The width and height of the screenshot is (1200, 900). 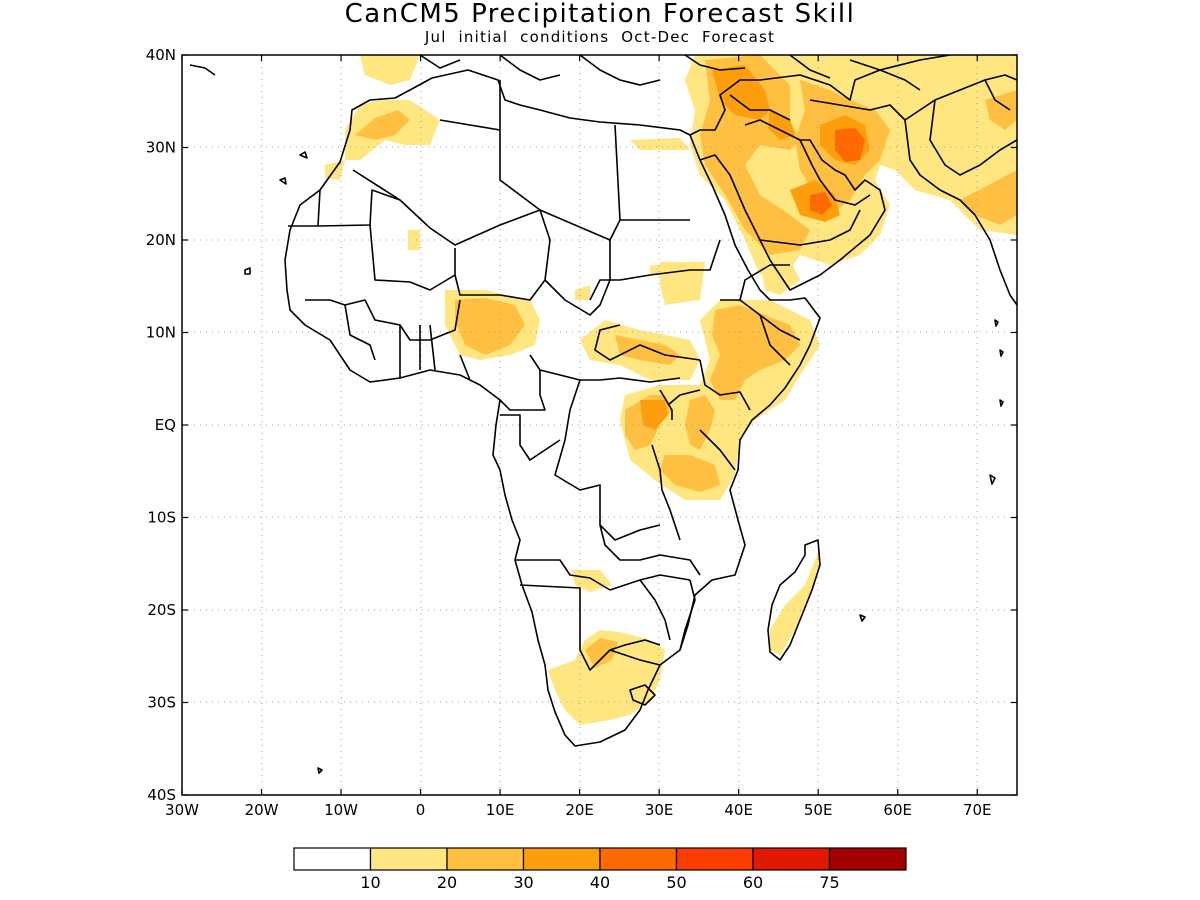 What do you see at coordinates (161, 795) in the screenshot?
I see `lat-tick-label: 40S` at bounding box center [161, 795].